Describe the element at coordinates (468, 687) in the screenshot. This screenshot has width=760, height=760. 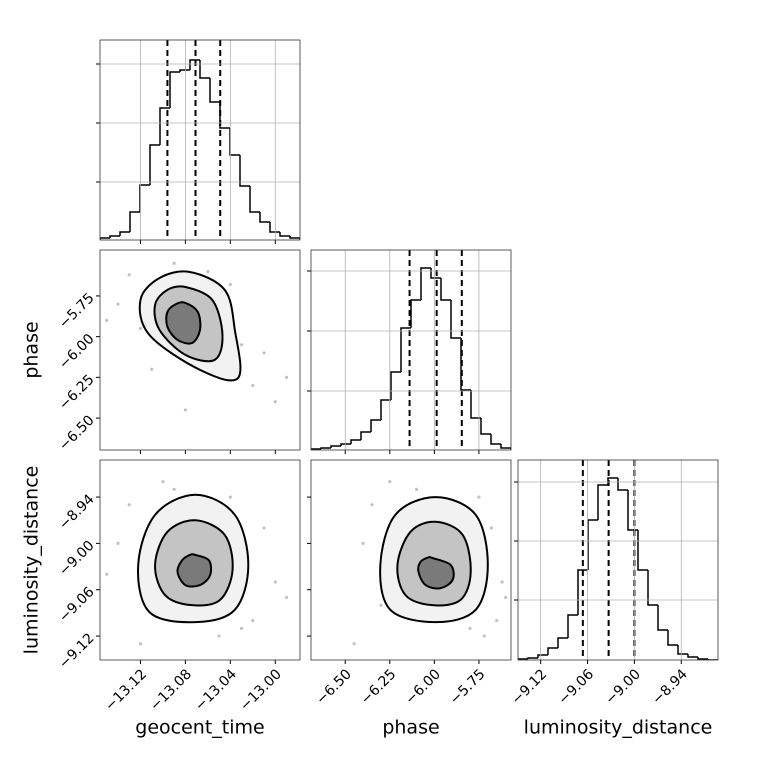
I see `x-tick-label: −5.75` at that location.